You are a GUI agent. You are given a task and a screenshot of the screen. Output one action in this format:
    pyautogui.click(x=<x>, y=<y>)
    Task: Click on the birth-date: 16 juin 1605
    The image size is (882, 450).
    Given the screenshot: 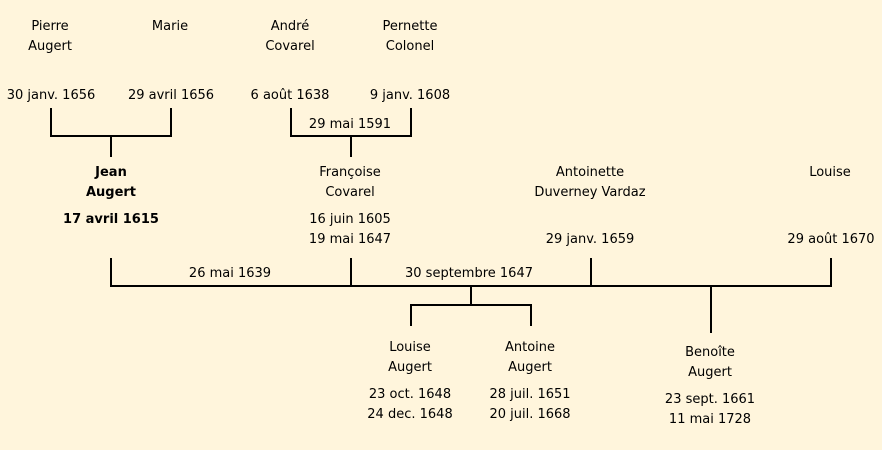 What is the action you would take?
    pyautogui.click(x=350, y=219)
    